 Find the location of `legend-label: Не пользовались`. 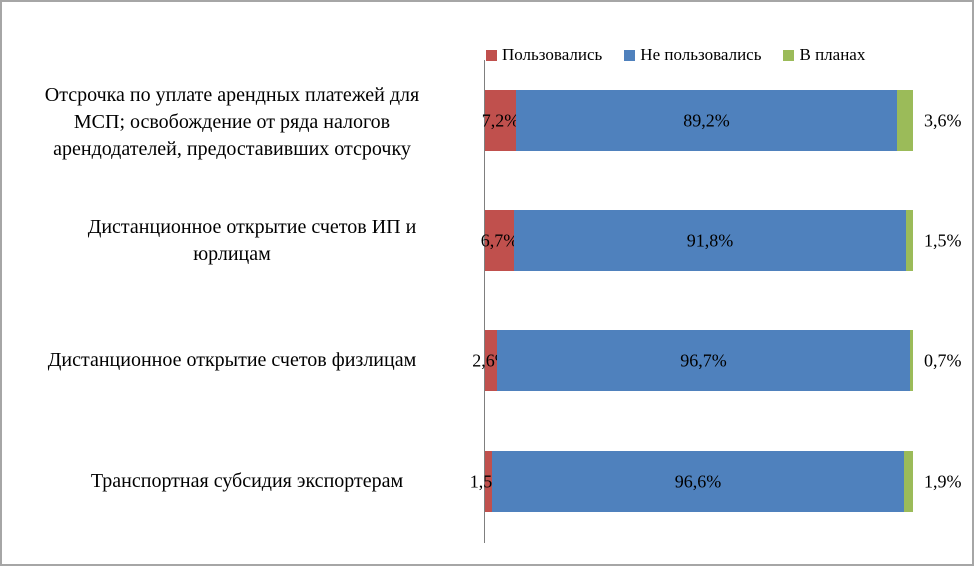

legend-label: Не пользовались is located at coordinates (701, 54).